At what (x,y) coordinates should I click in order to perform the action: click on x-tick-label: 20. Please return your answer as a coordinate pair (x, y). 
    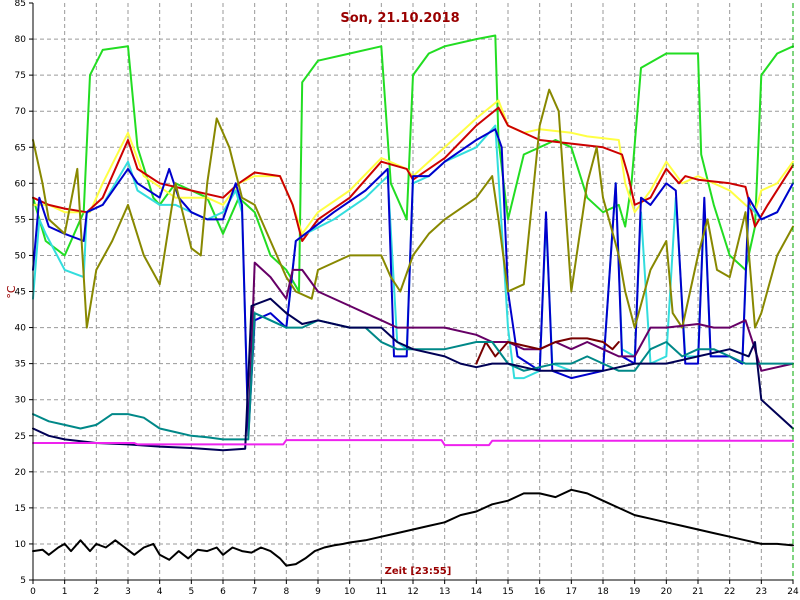
    Looking at the image, I should click on (667, 592).